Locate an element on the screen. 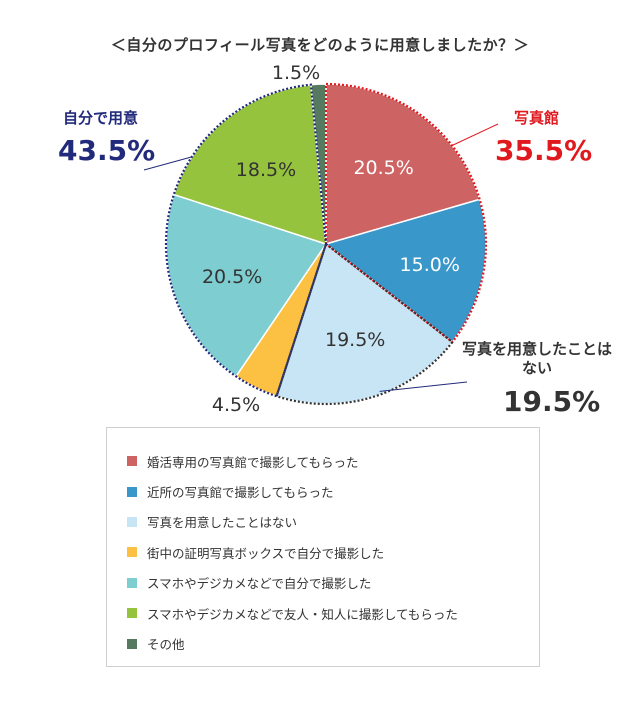 Image resolution: width=640 pixels, height=708 pixels. slice-value-label: 4.5% is located at coordinates (236, 405).